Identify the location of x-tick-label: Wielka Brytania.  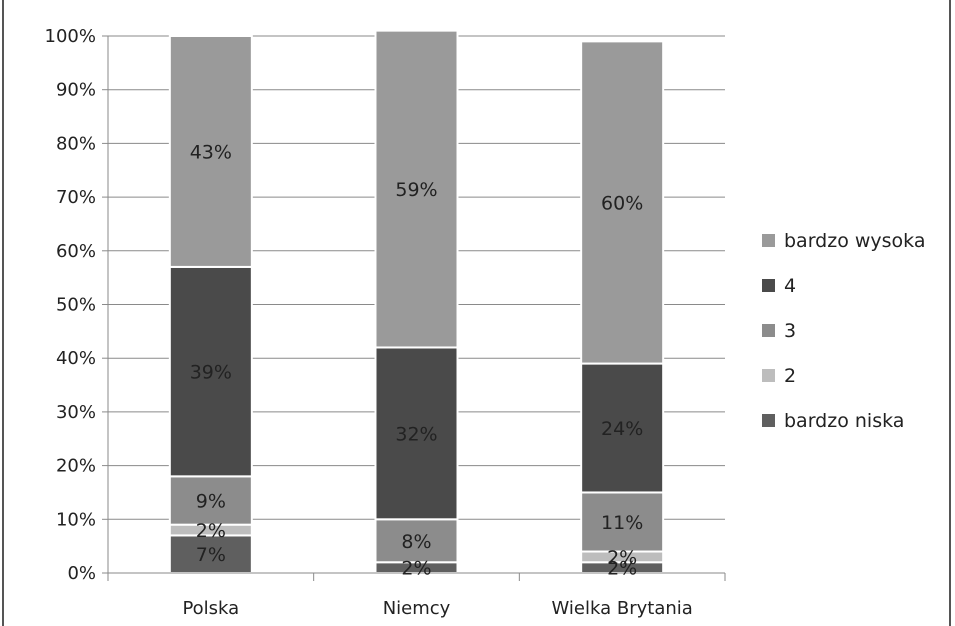
(622, 608).